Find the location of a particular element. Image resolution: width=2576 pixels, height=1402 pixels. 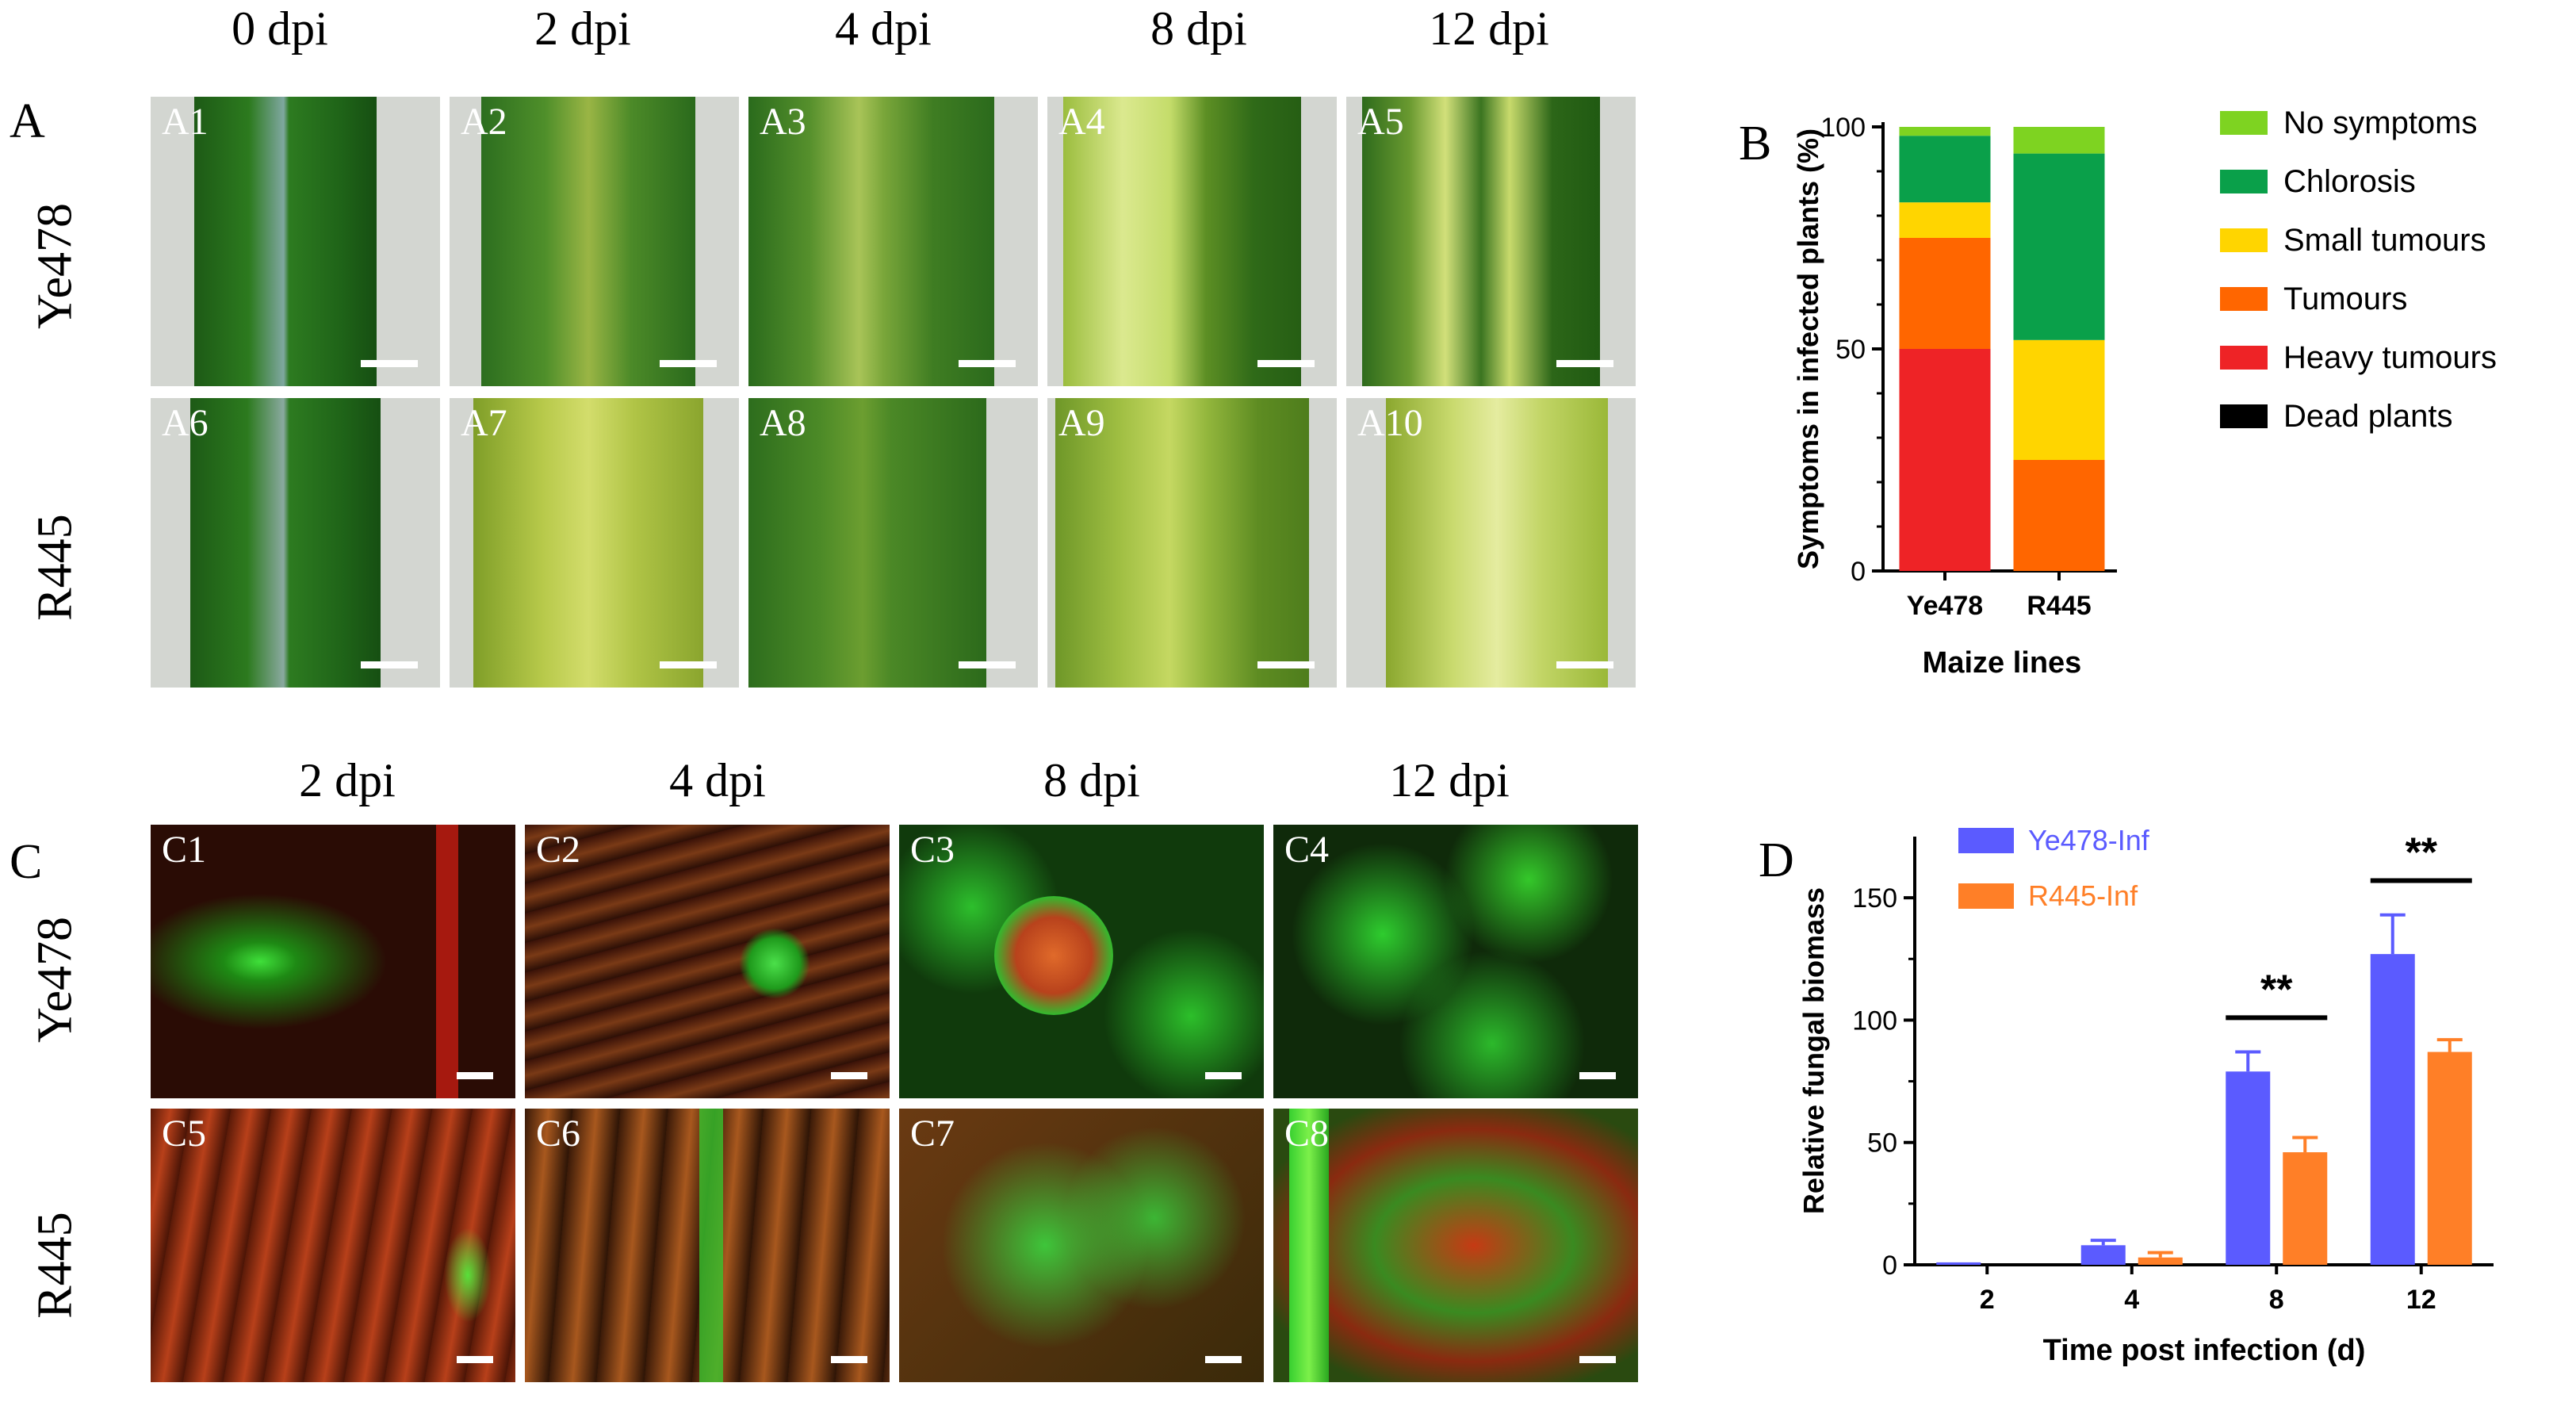

tile-label-a9: A9 is located at coordinates (1081, 423).